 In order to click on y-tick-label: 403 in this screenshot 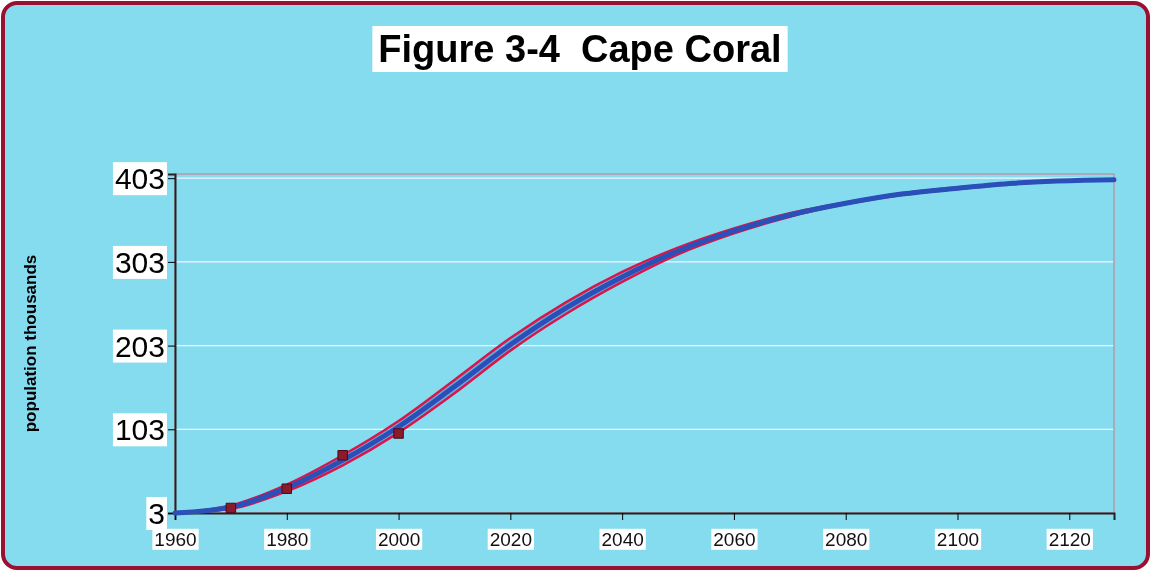, I will do `click(139, 179)`.